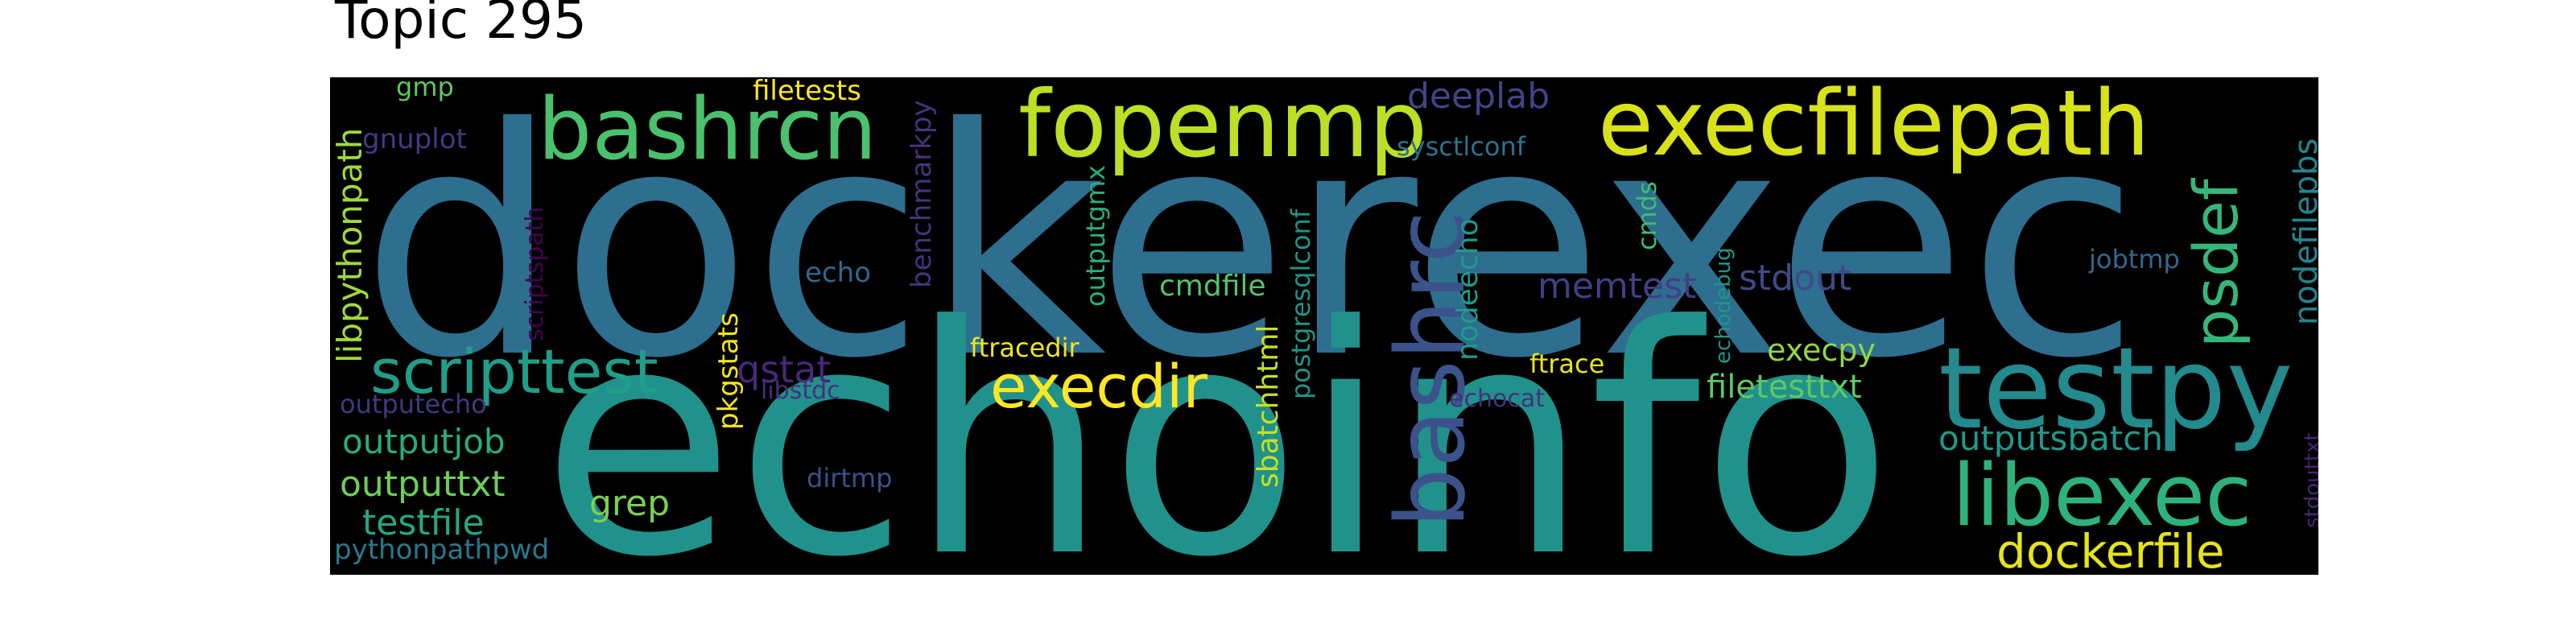 This screenshot has height=644, width=2576. What do you see at coordinates (838, 273) in the screenshot?
I see `word-echo: echo` at bounding box center [838, 273].